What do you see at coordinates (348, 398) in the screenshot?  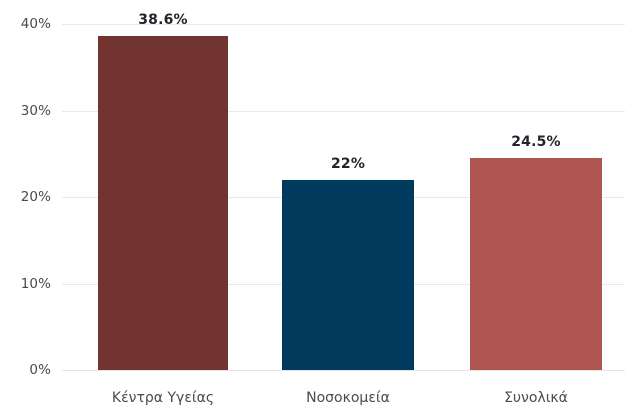 I see `x-axis-label-nosokomeia: Νοσοκομεία` at bounding box center [348, 398].